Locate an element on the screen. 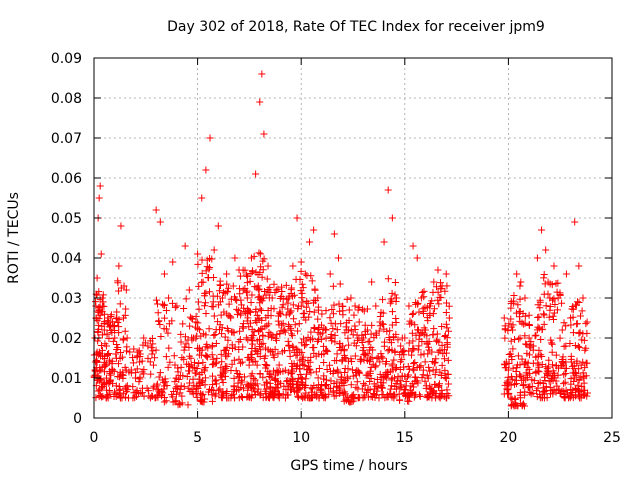  x-tick-label: 15 is located at coordinates (405, 438).